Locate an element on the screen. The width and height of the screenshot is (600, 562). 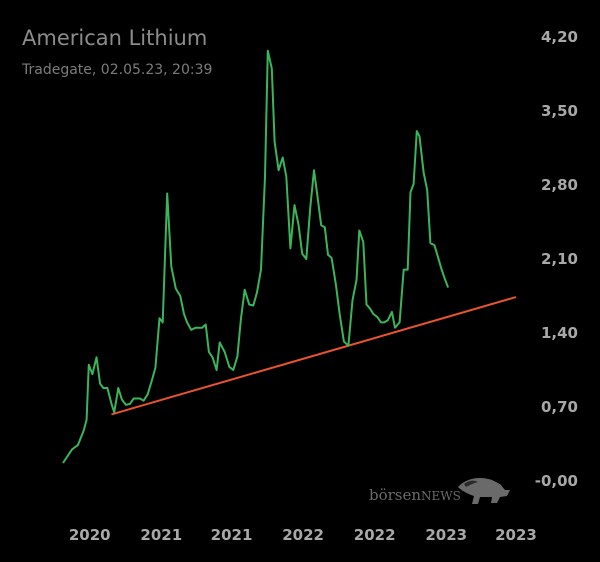
chart-subtitle: Tradegate, 02.05.23, 20:39 is located at coordinates (116, 70).